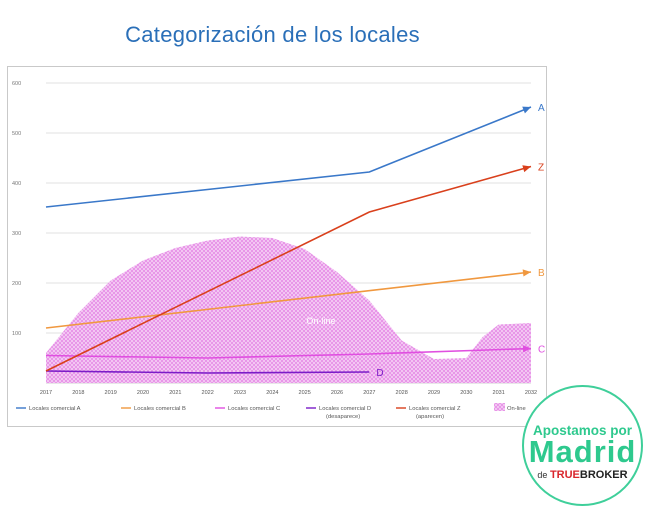 This screenshot has width=647, height=518. Describe the element at coordinates (272, 34) in the screenshot. I see `chart-title: Categorización de los locales` at that location.